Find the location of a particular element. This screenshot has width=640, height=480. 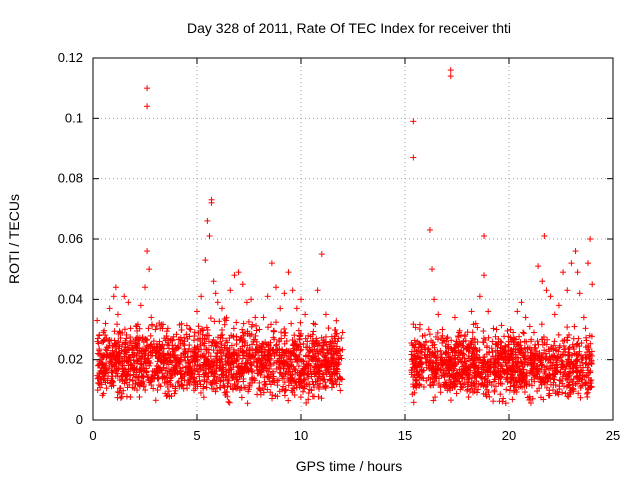

y-tick-label: 0.06 is located at coordinates (70, 238).